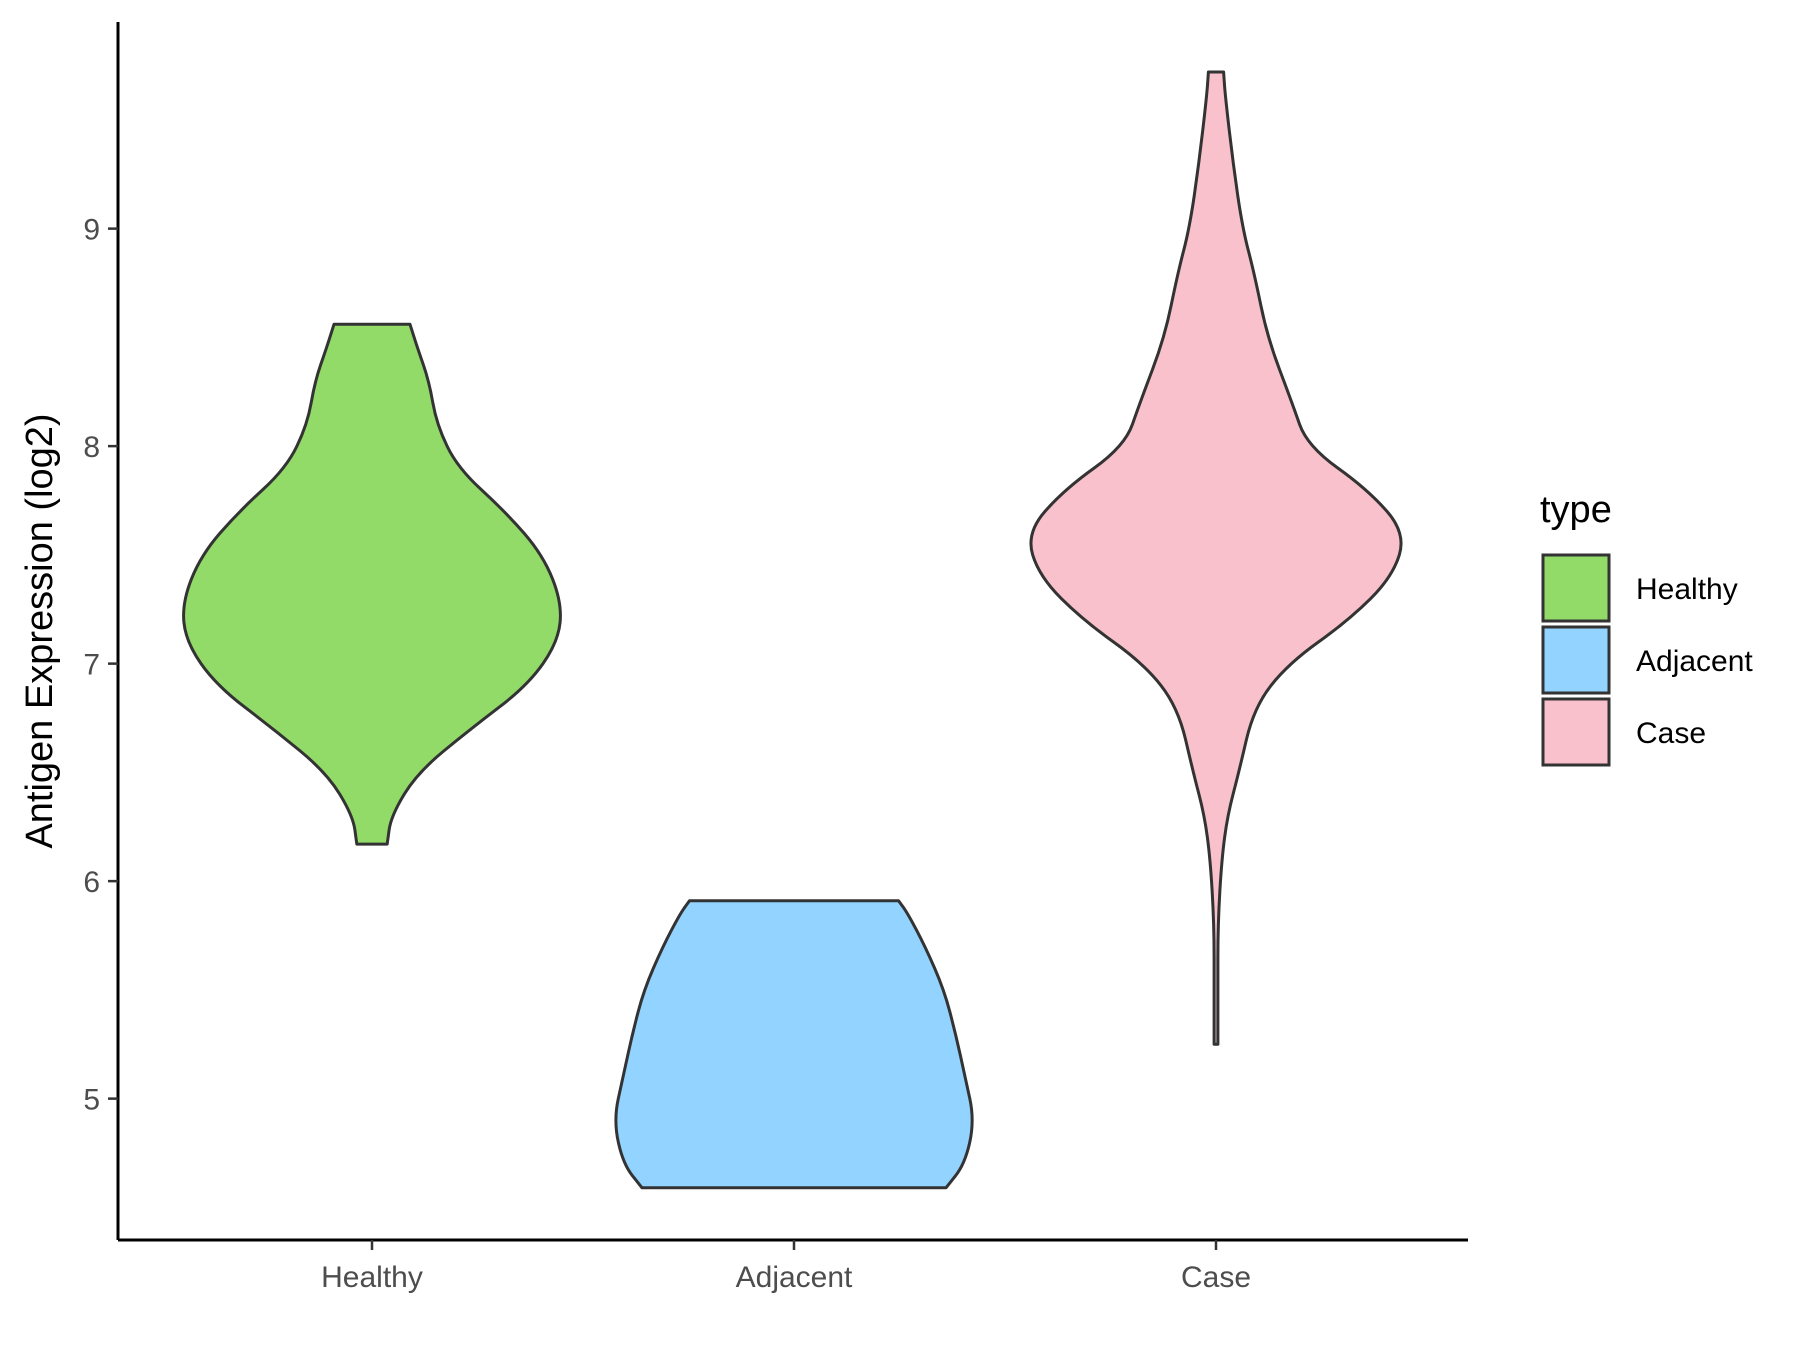 The image size is (1800, 1350). What do you see at coordinates (91, 665) in the screenshot?
I see `y-tick-label: 7` at bounding box center [91, 665].